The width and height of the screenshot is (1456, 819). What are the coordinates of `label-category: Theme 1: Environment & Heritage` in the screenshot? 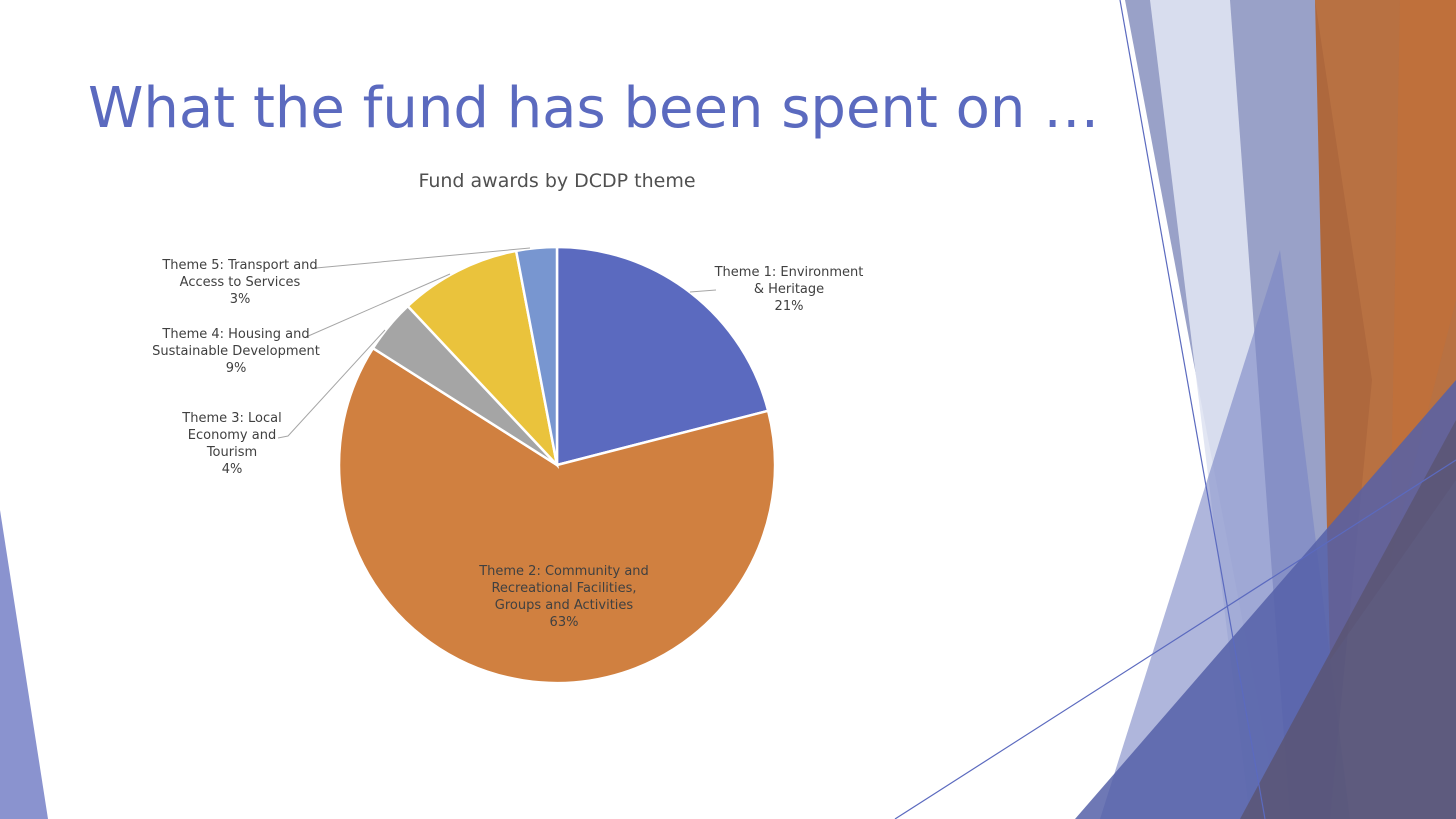 It's located at (789, 281).